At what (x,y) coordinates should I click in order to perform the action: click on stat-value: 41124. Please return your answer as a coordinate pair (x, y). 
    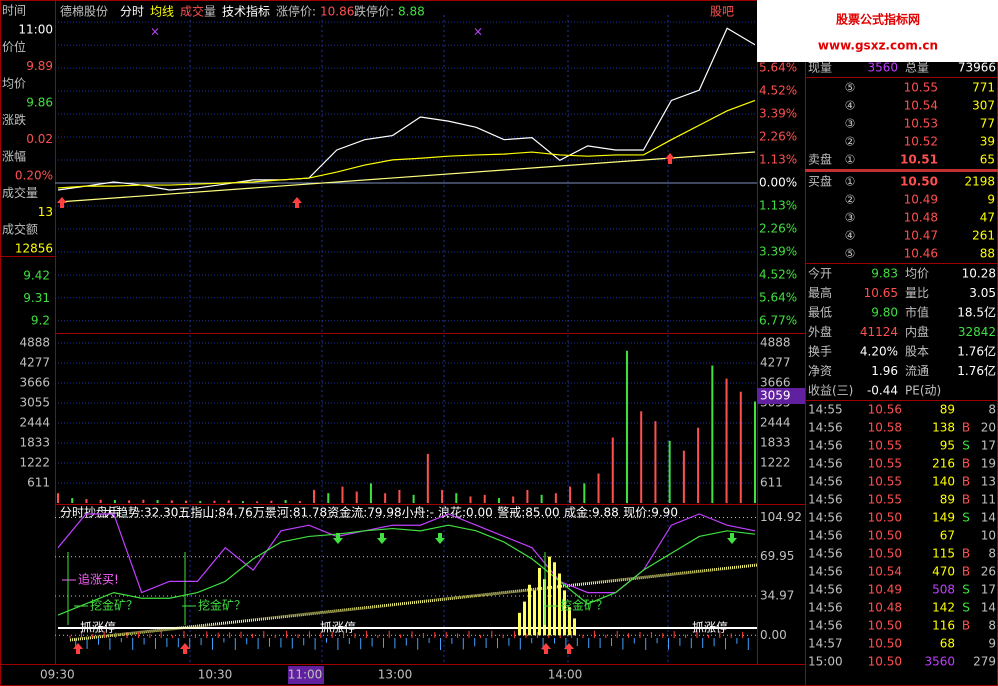
    Looking at the image, I should click on (879, 332).